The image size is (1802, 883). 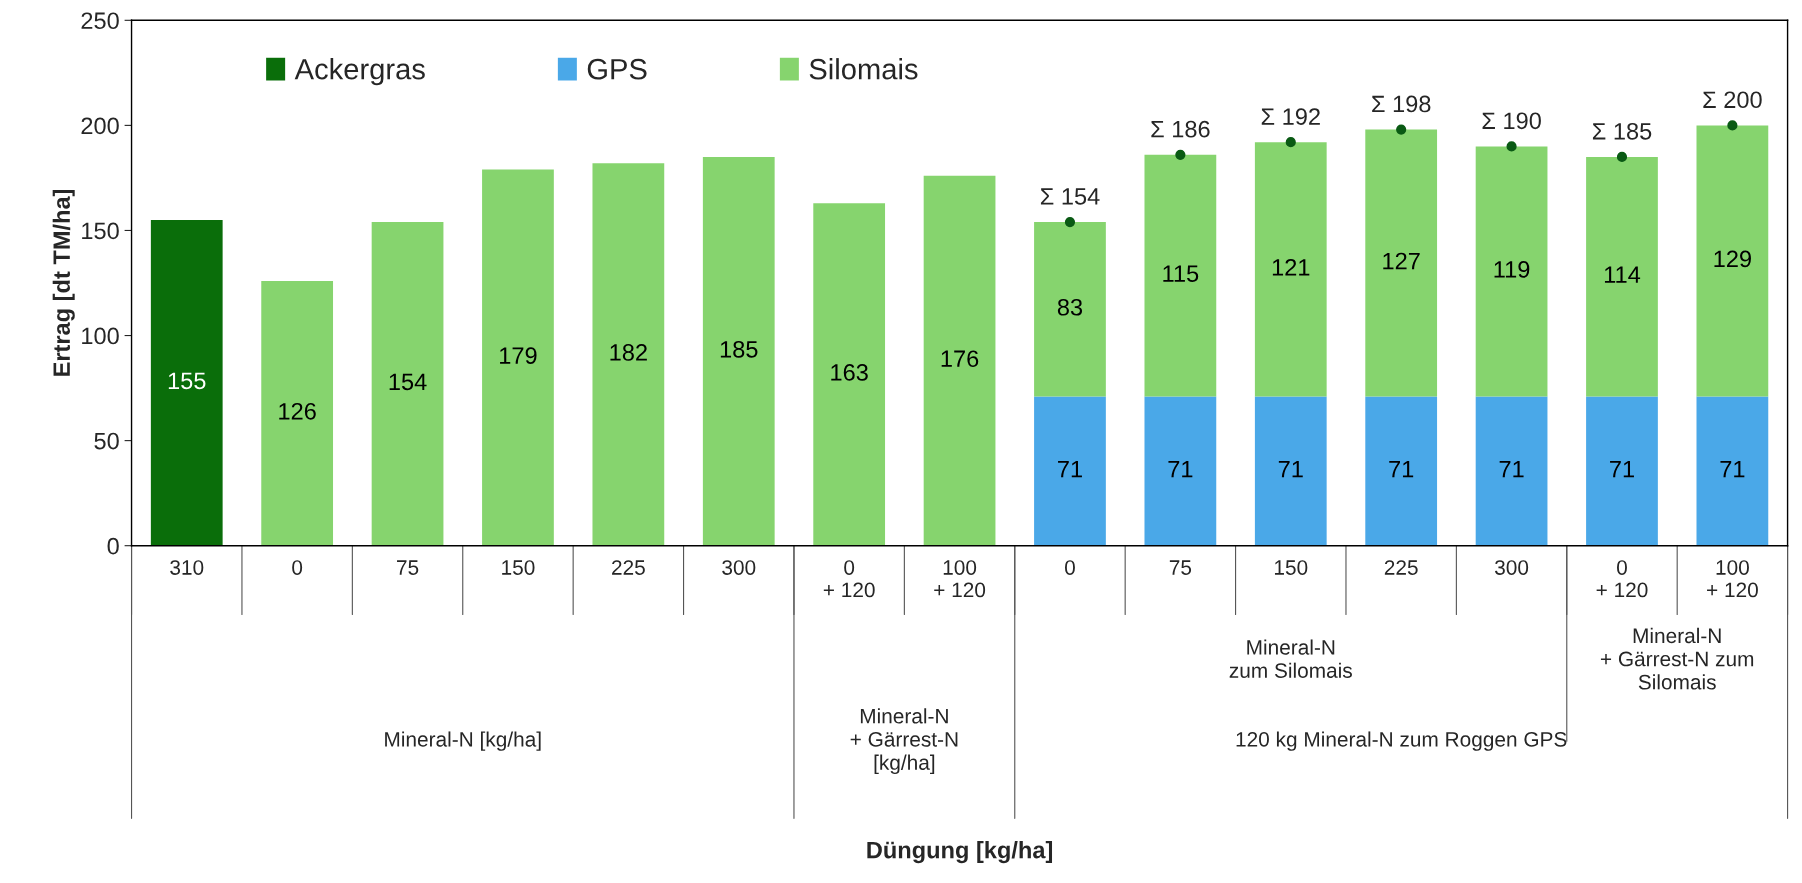 I want to click on data-label: 185, so click(x=739, y=349).